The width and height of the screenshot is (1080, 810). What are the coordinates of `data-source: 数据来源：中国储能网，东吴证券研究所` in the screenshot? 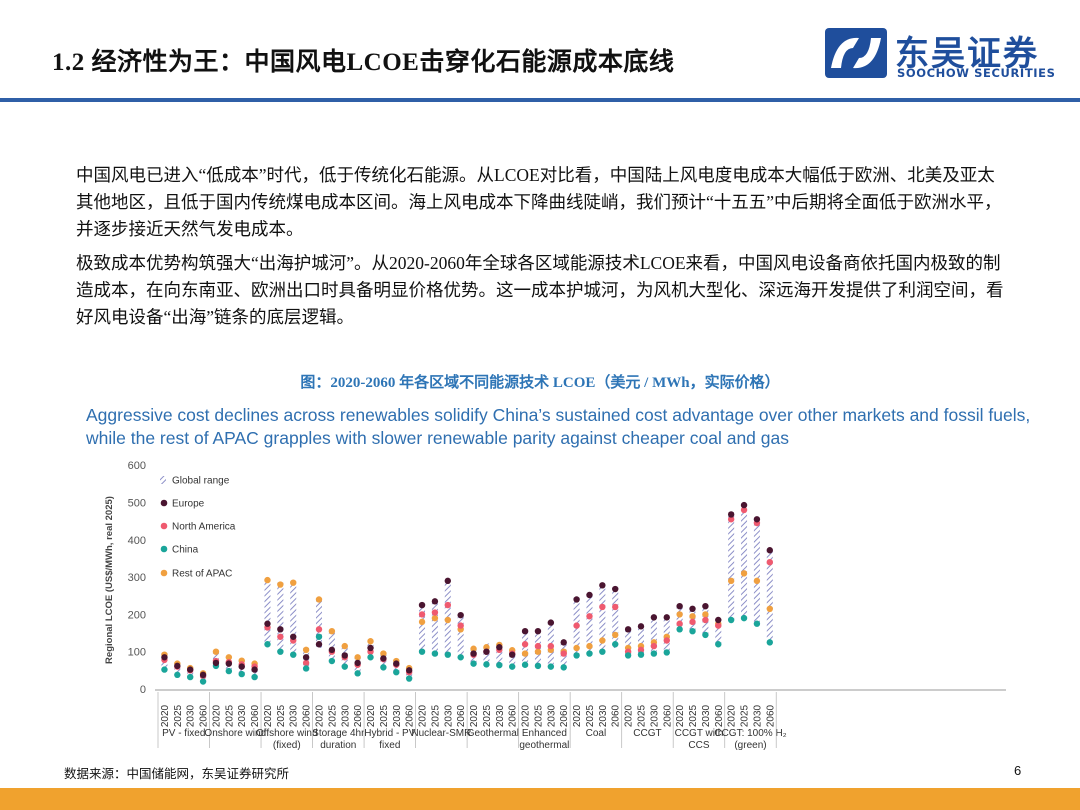 It's located at (177, 774).